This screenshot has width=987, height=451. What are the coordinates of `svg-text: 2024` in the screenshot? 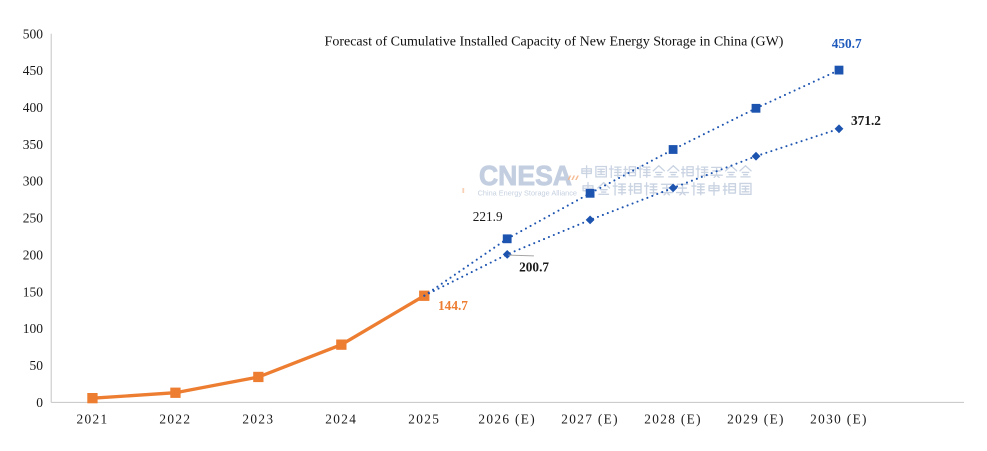 It's located at (341, 418).